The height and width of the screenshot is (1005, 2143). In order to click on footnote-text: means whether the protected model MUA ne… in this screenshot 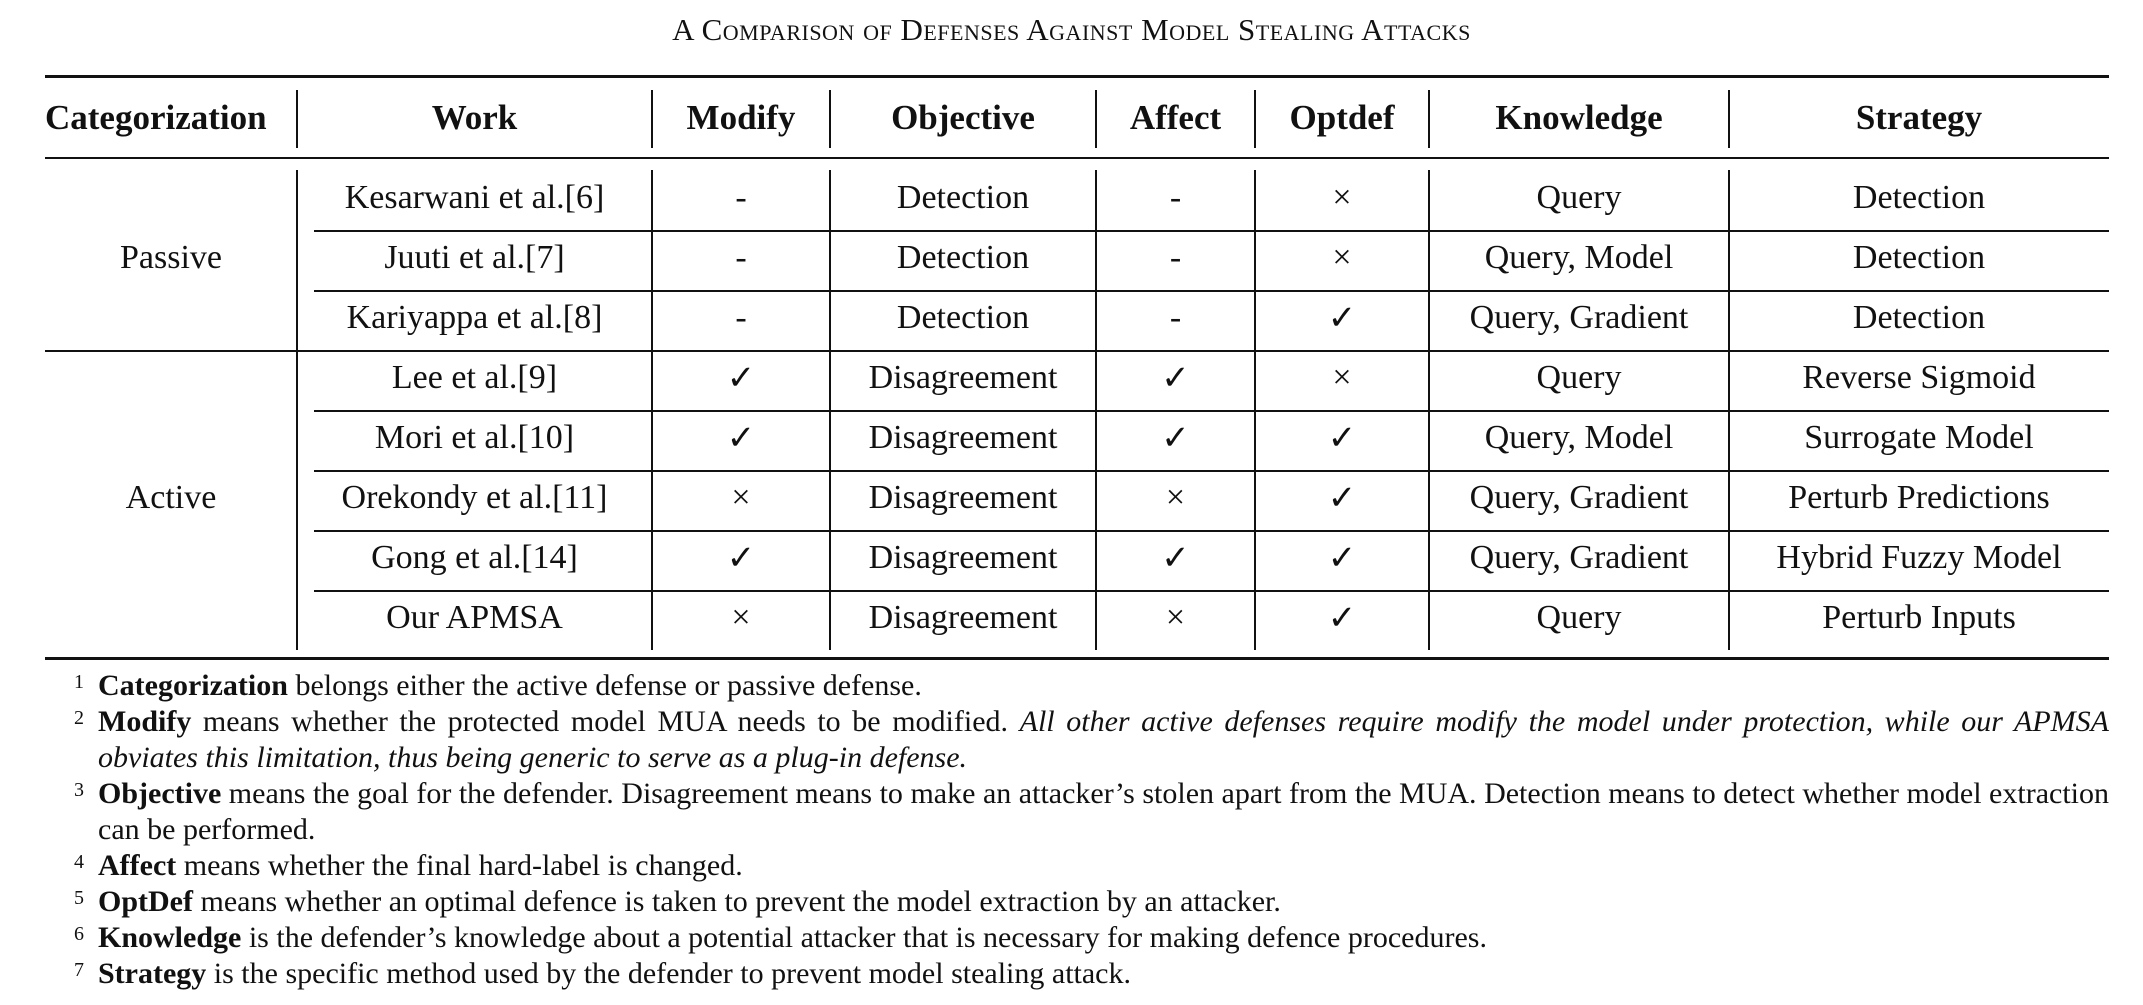, I will do `click(605, 721)`.